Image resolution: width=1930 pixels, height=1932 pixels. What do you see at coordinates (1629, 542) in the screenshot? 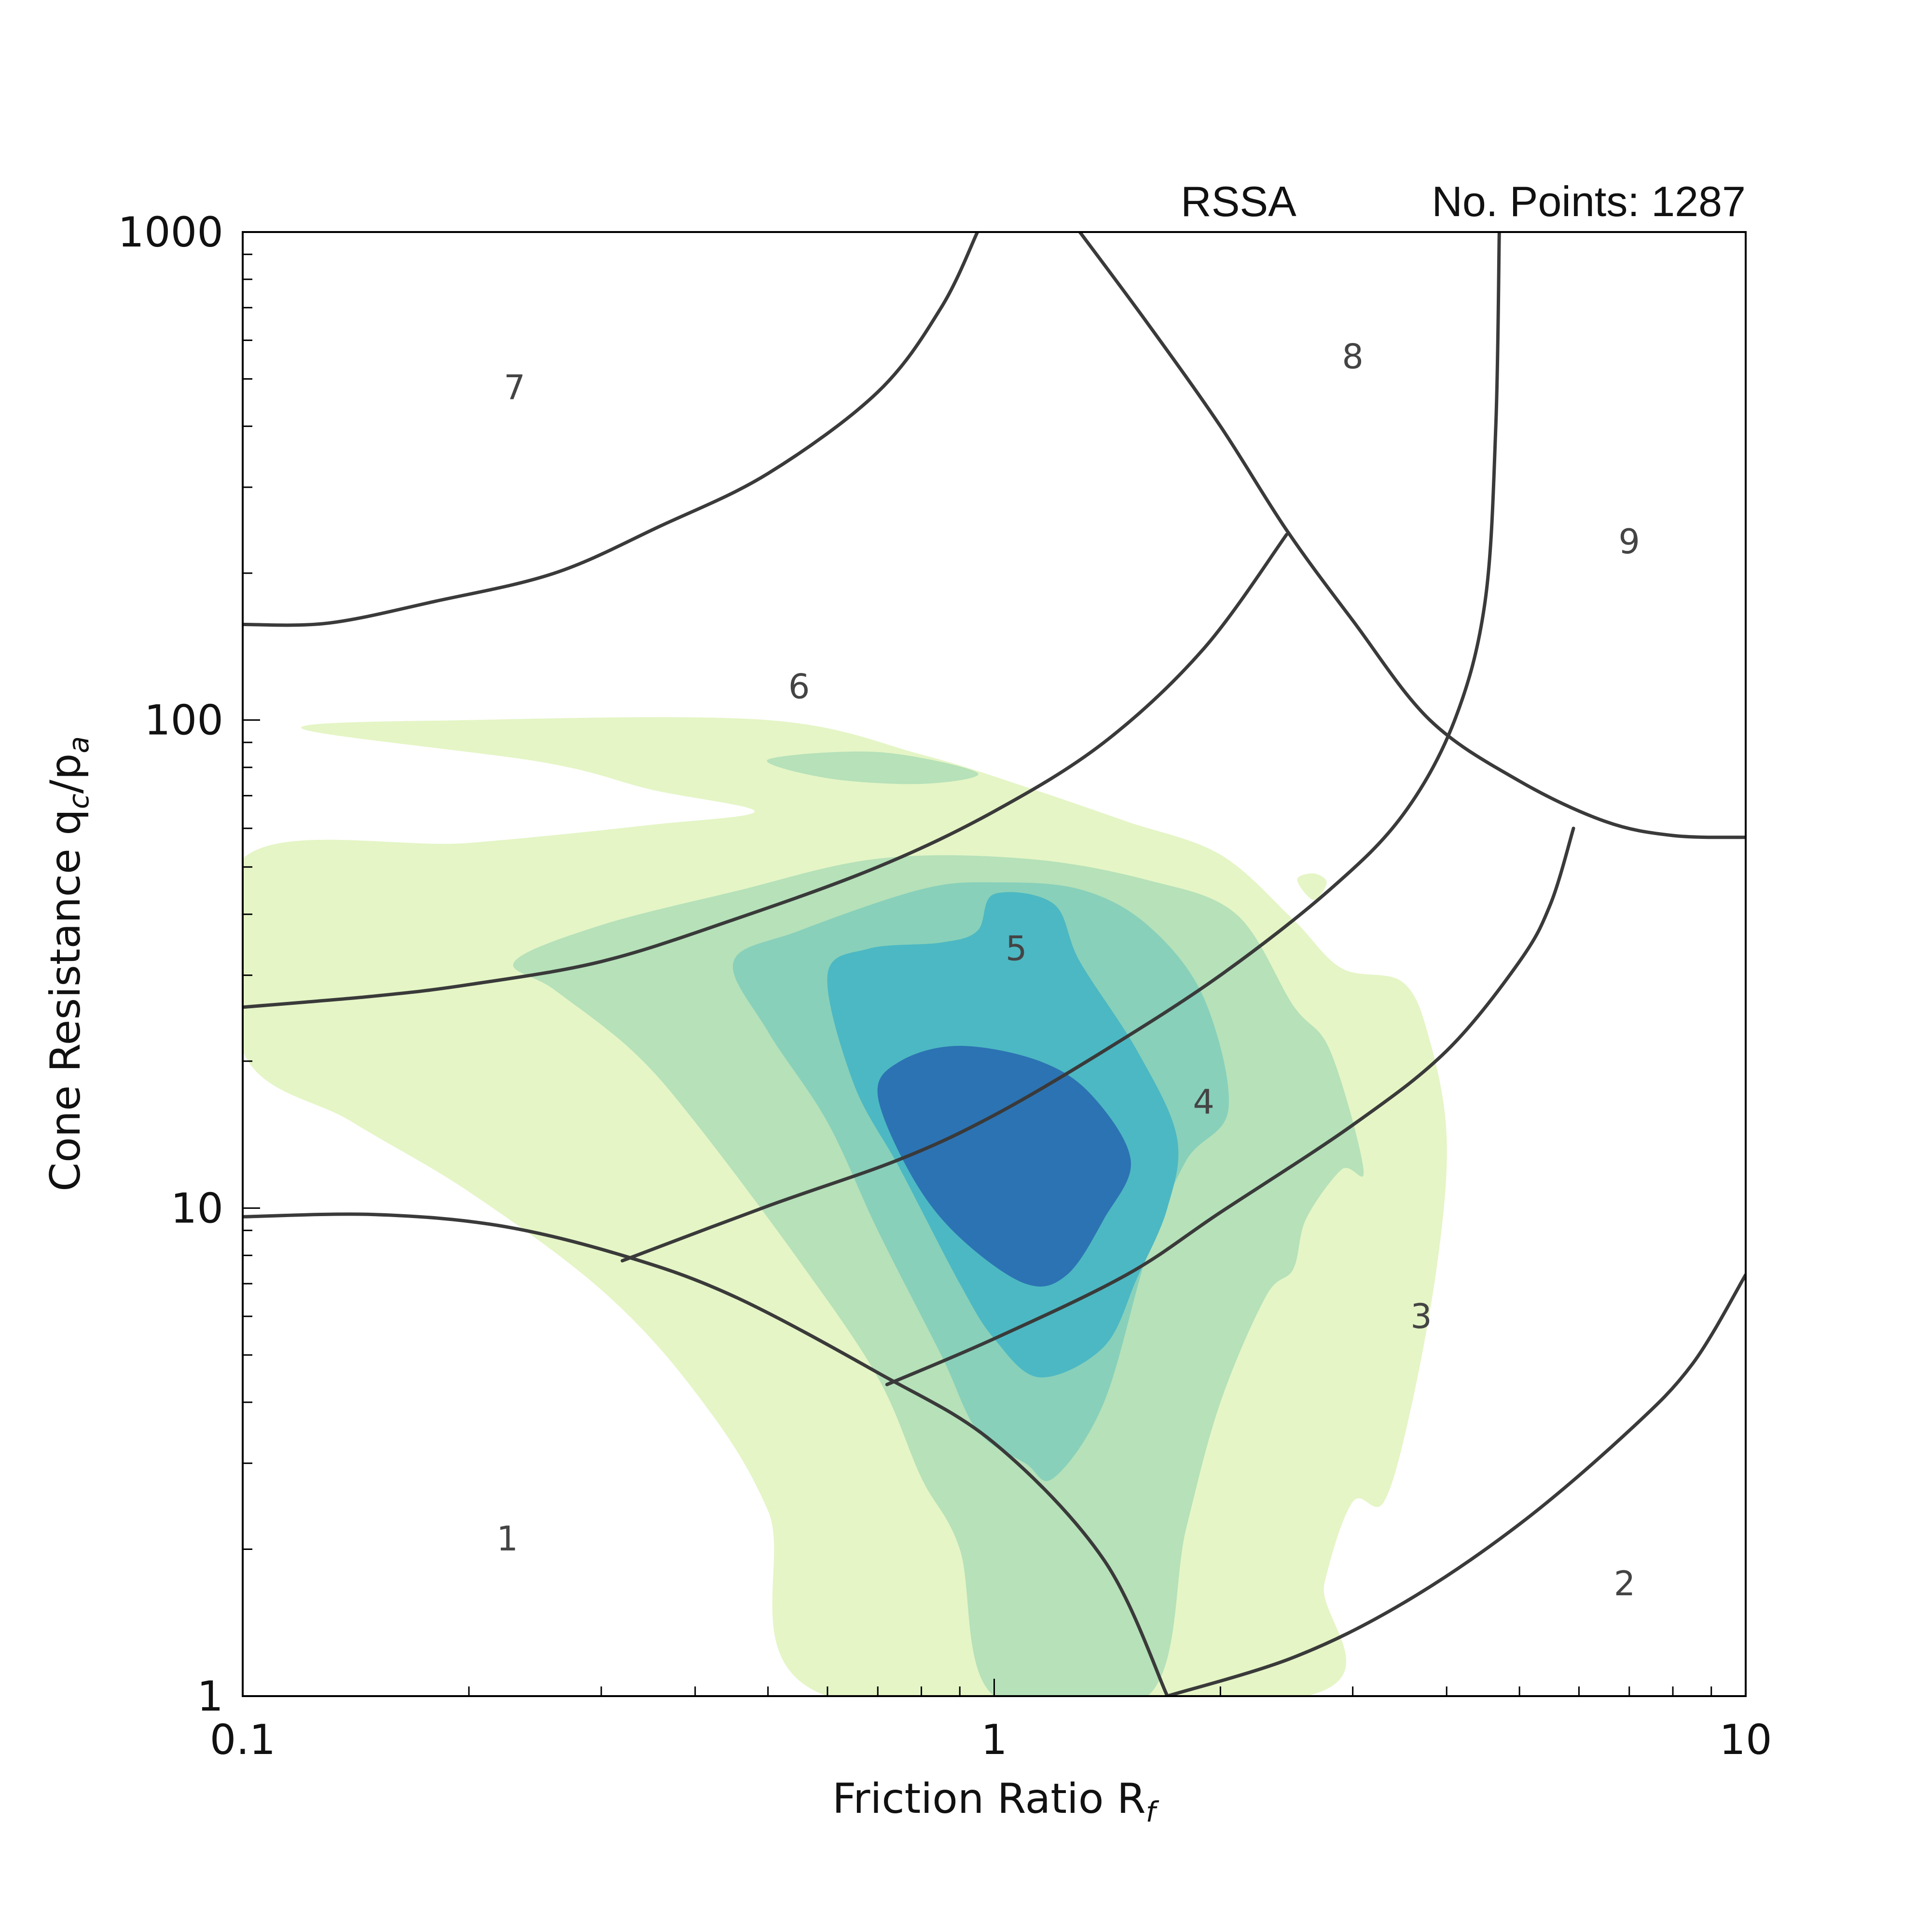
I see `zone-label-9: 9` at bounding box center [1629, 542].